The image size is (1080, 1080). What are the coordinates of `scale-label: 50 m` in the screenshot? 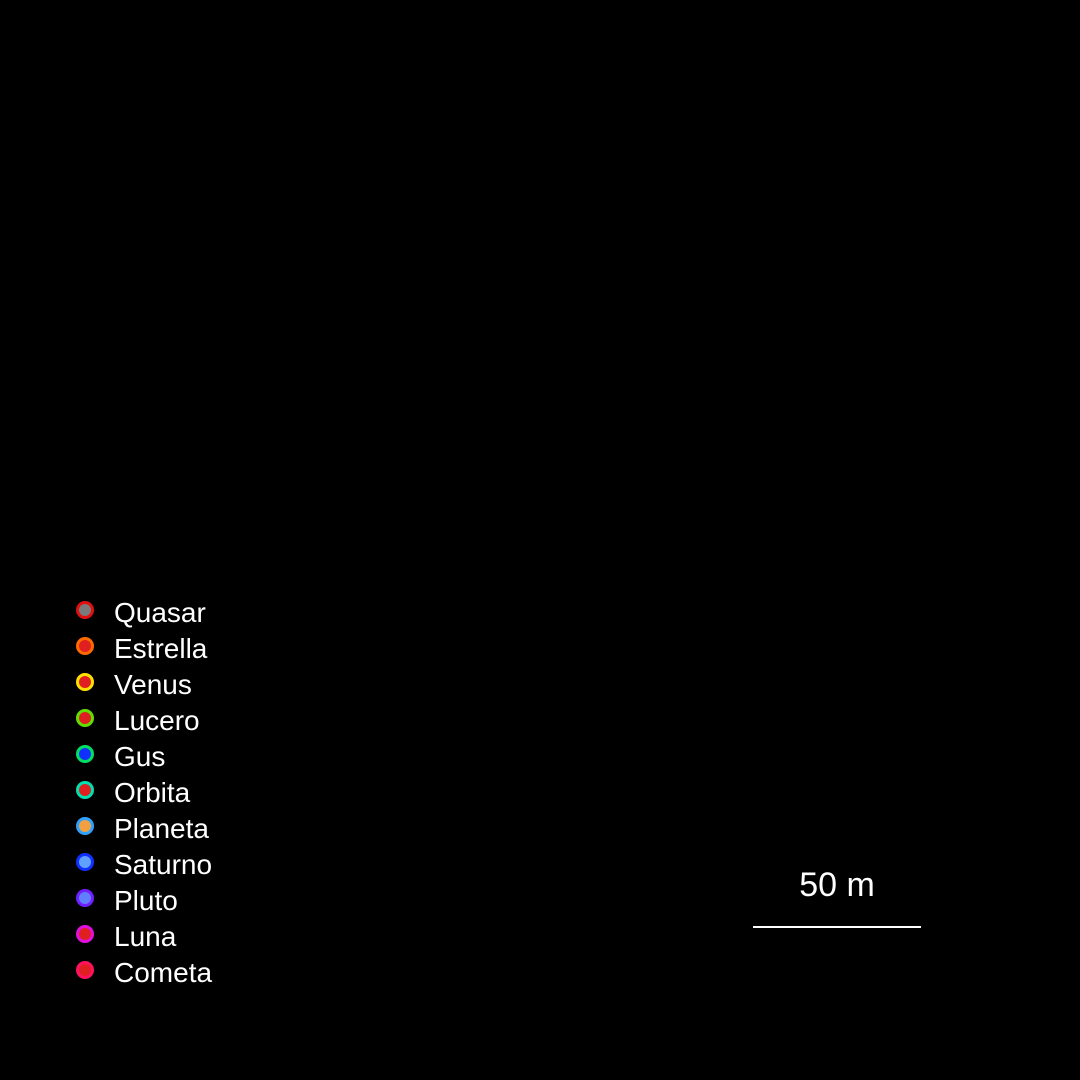 It's located at (837, 885).